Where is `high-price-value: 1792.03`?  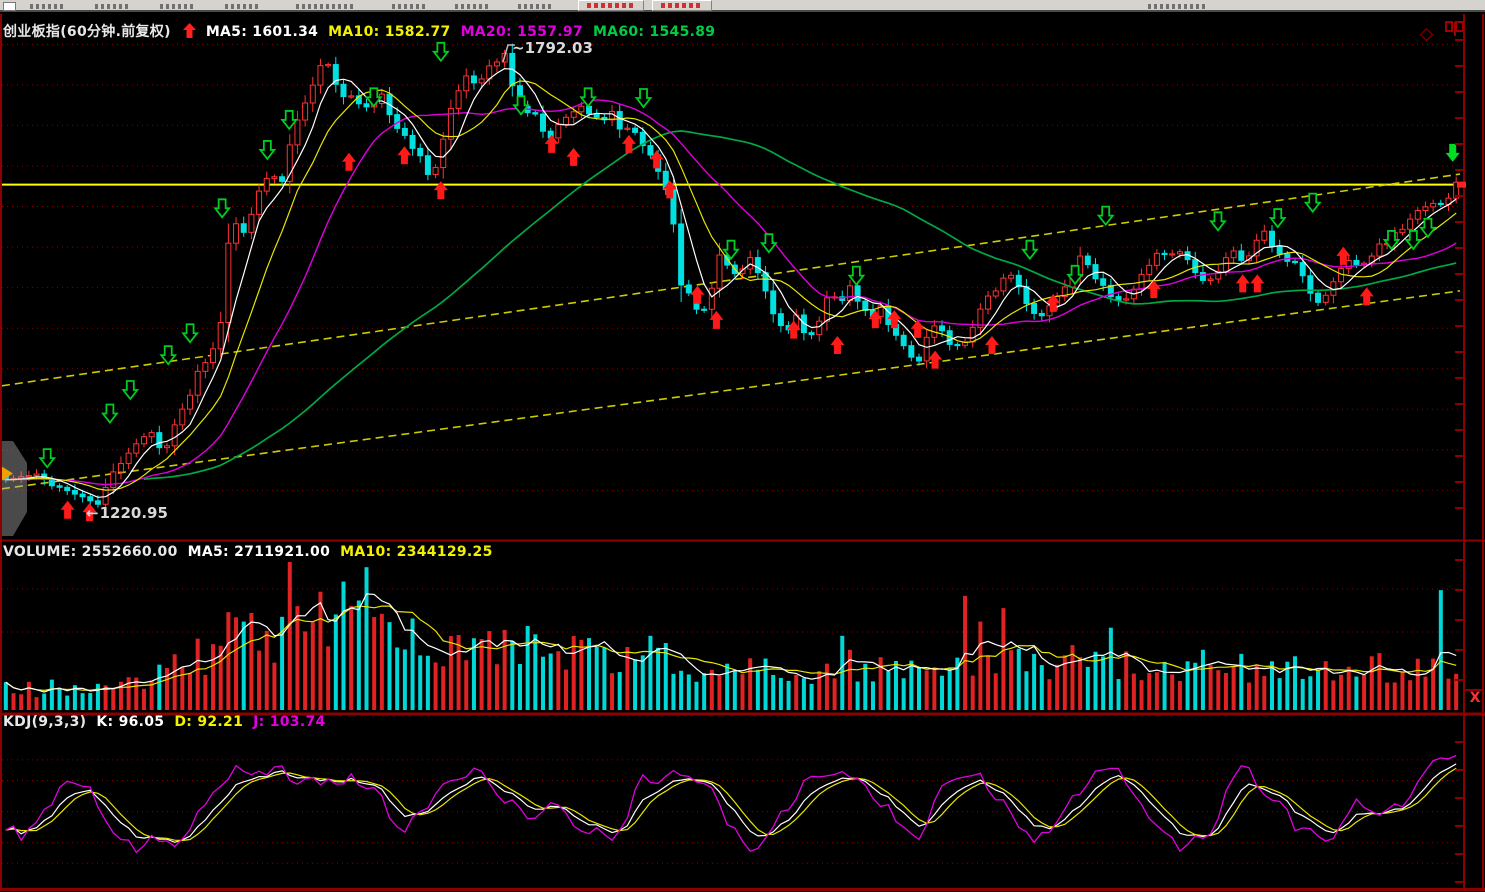
high-price-value: 1792.03 is located at coordinates (558, 48).